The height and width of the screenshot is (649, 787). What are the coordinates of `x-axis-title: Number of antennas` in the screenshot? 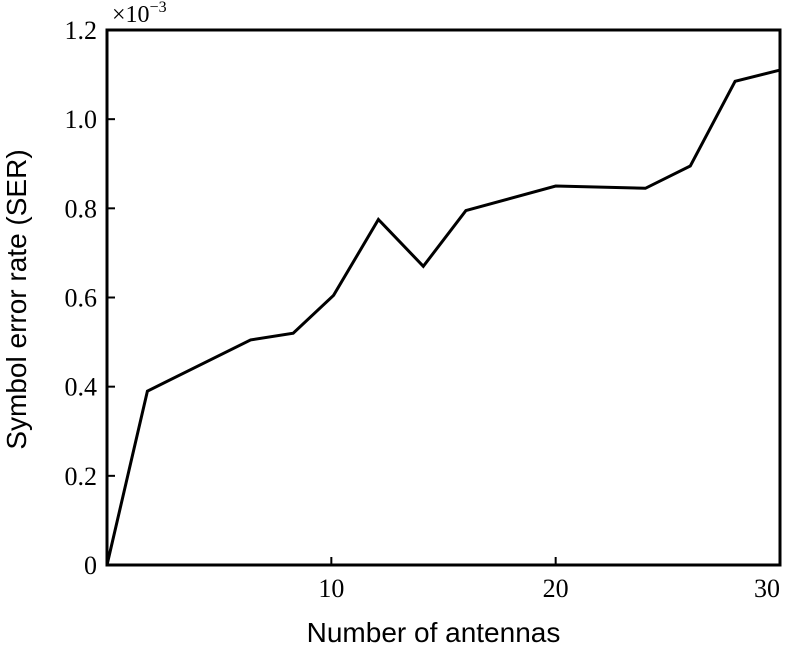 It's located at (434, 632).